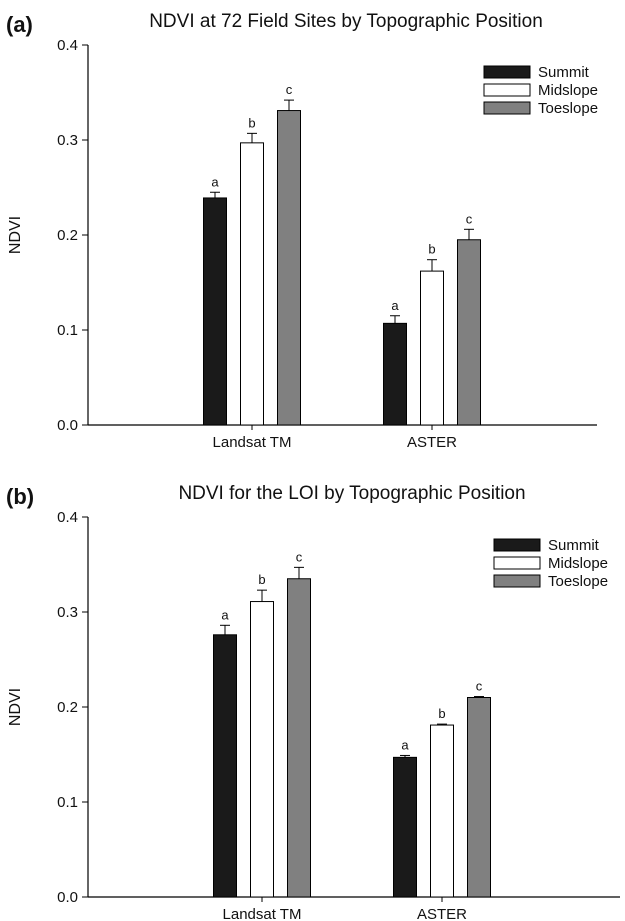  What do you see at coordinates (20, 496) in the screenshot?
I see `panel-label: (b)` at bounding box center [20, 496].